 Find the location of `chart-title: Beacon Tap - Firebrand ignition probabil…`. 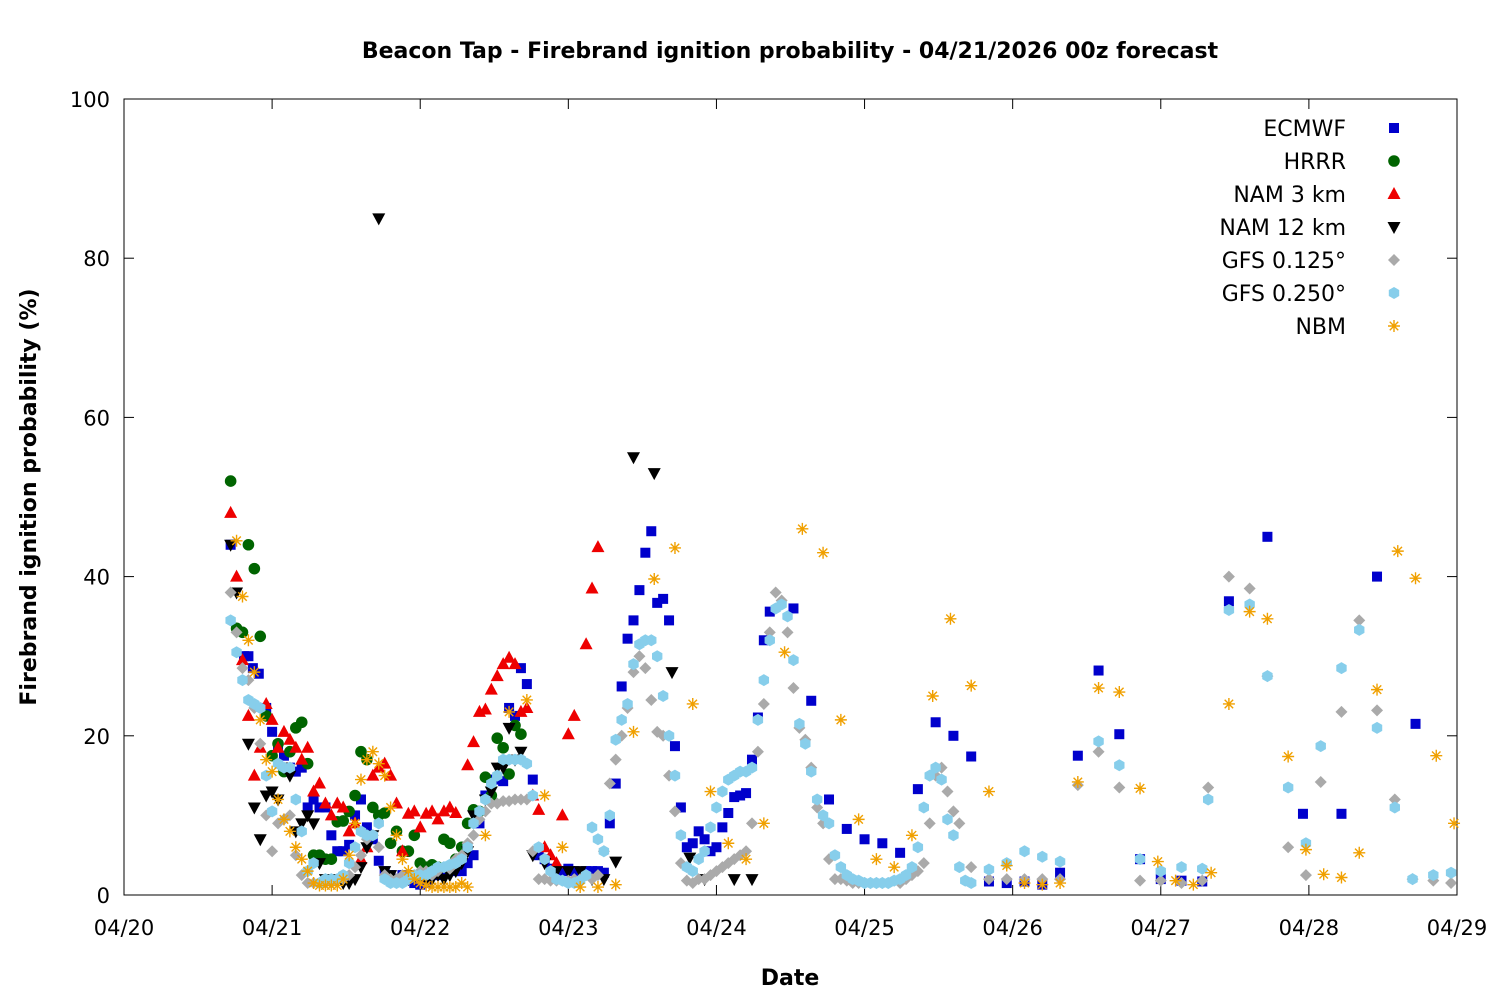

chart-title: Beacon Tap - Firebrand ignition probabil… is located at coordinates (790, 51).